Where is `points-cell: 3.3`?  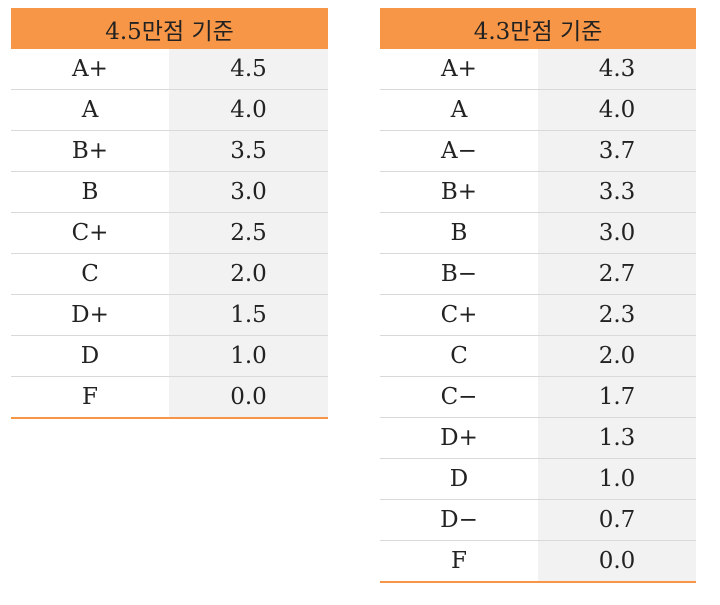 points-cell: 3.3 is located at coordinates (617, 192).